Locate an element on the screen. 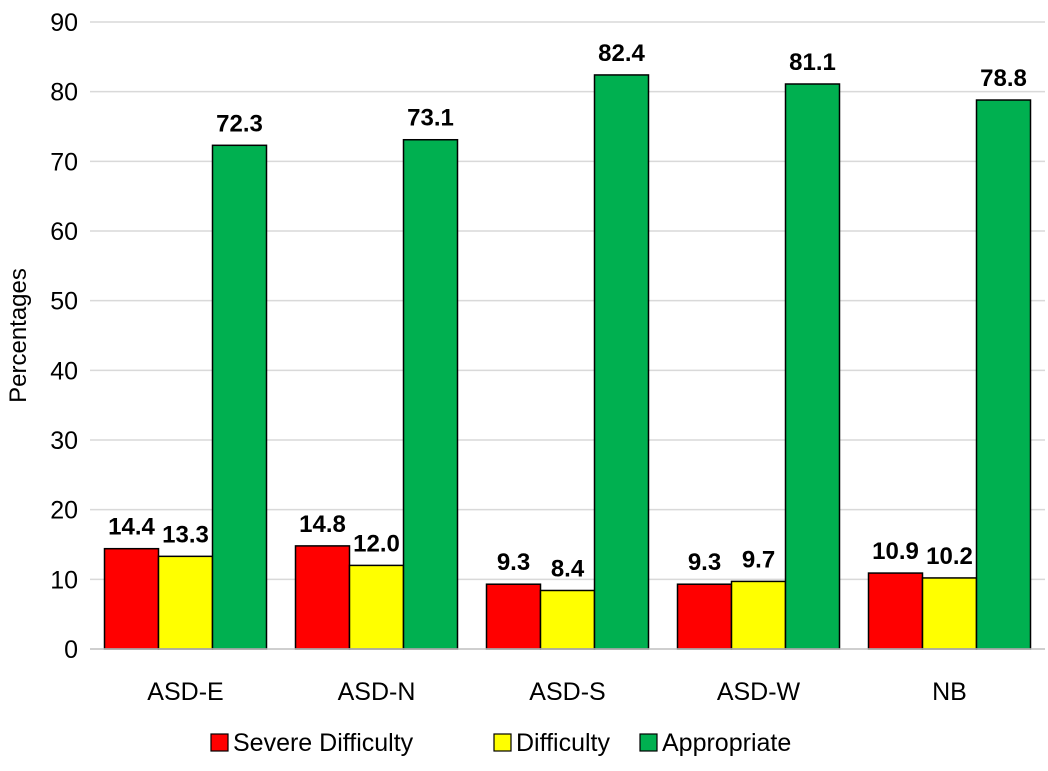  y-tick-label: 70 is located at coordinates (64, 162).